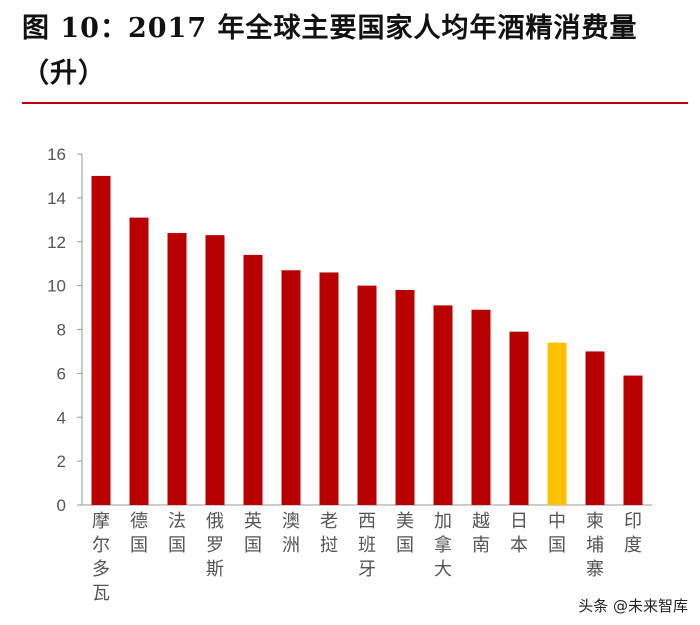 The height and width of the screenshot is (625, 700). I want to click on y-tick-label: 12, so click(56, 242).